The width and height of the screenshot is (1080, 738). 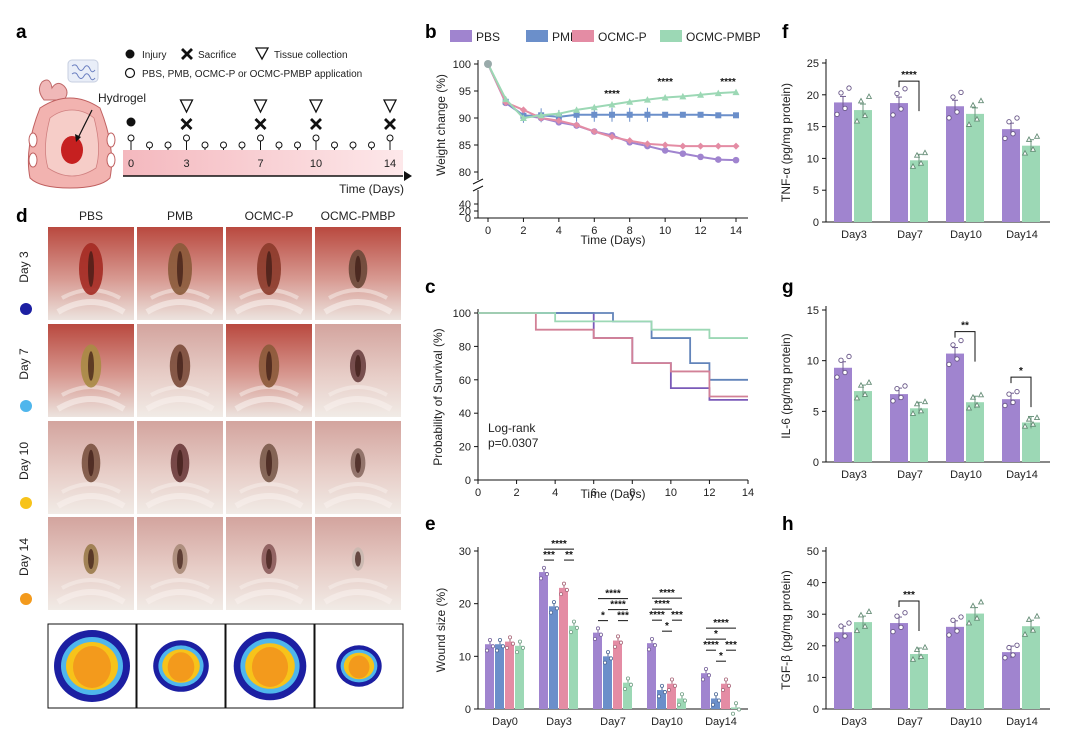 What do you see at coordinates (622, 37) in the screenshot?
I see `legend-label-ocmc-p: OCMC-P` at bounding box center [622, 37].